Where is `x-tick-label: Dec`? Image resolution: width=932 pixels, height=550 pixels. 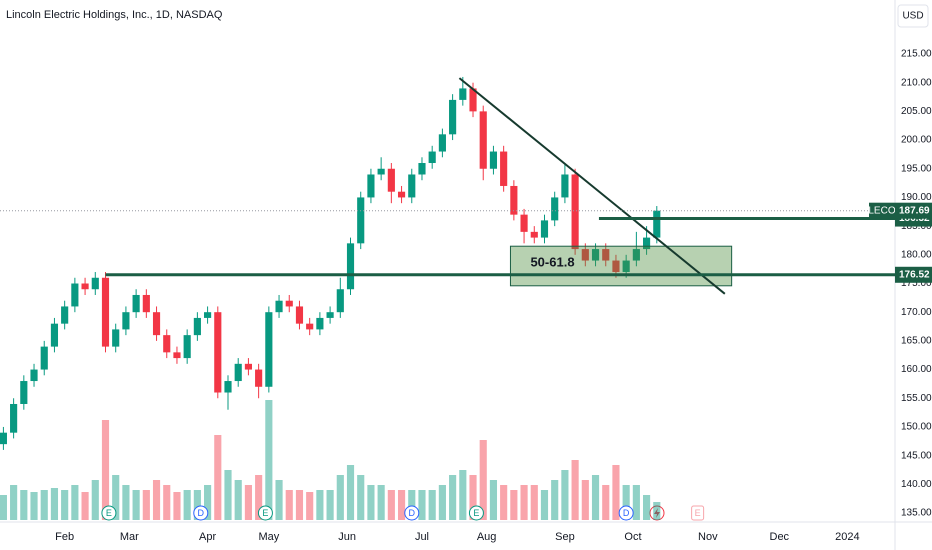
x-tick-label: Dec is located at coordinates (780, 537).